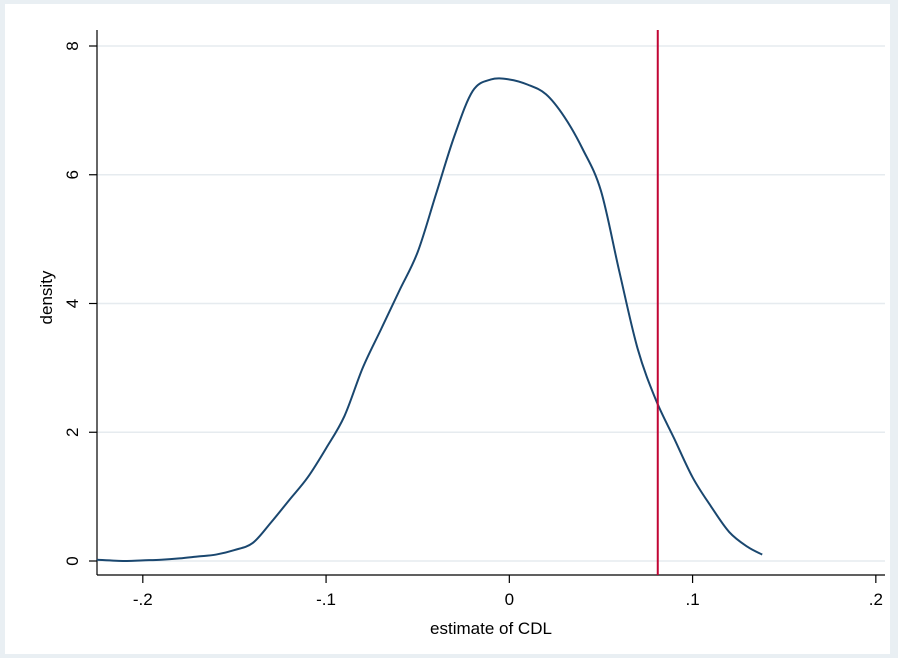  I want to click on x-tick-label-0: -.2, so click(143, 599).